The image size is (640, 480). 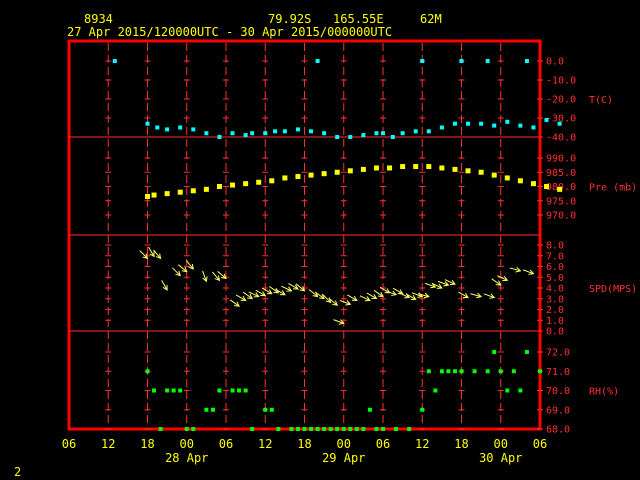 What do you see at coordinates (561, 100) in the screenshot?
I see `y-tick-label: -20.0` at bounding box center [561, 100].